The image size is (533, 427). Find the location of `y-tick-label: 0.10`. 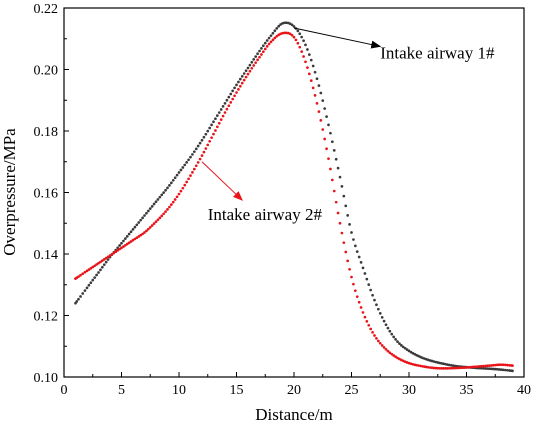

y-tick-label: 0.10 is located at coordinates (46, 378).